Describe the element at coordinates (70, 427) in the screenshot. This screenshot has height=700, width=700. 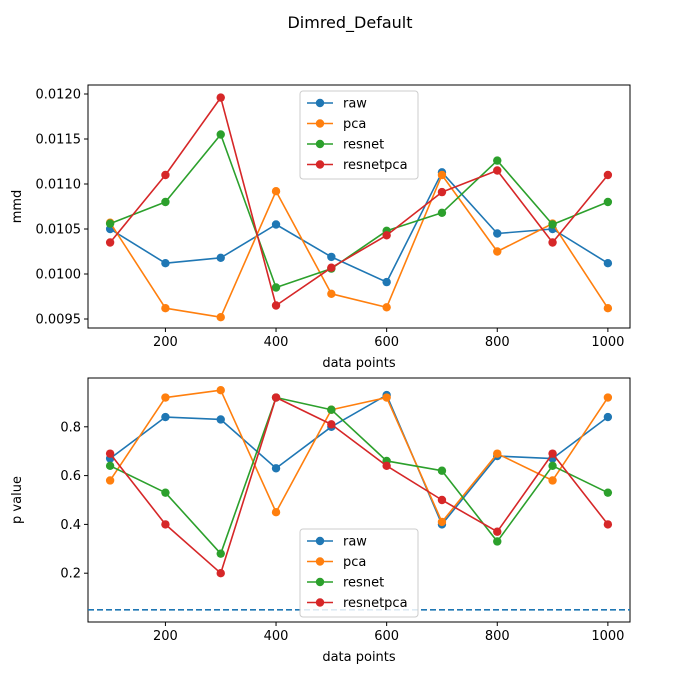
I see `y-tick-label: 0.8` at that location.